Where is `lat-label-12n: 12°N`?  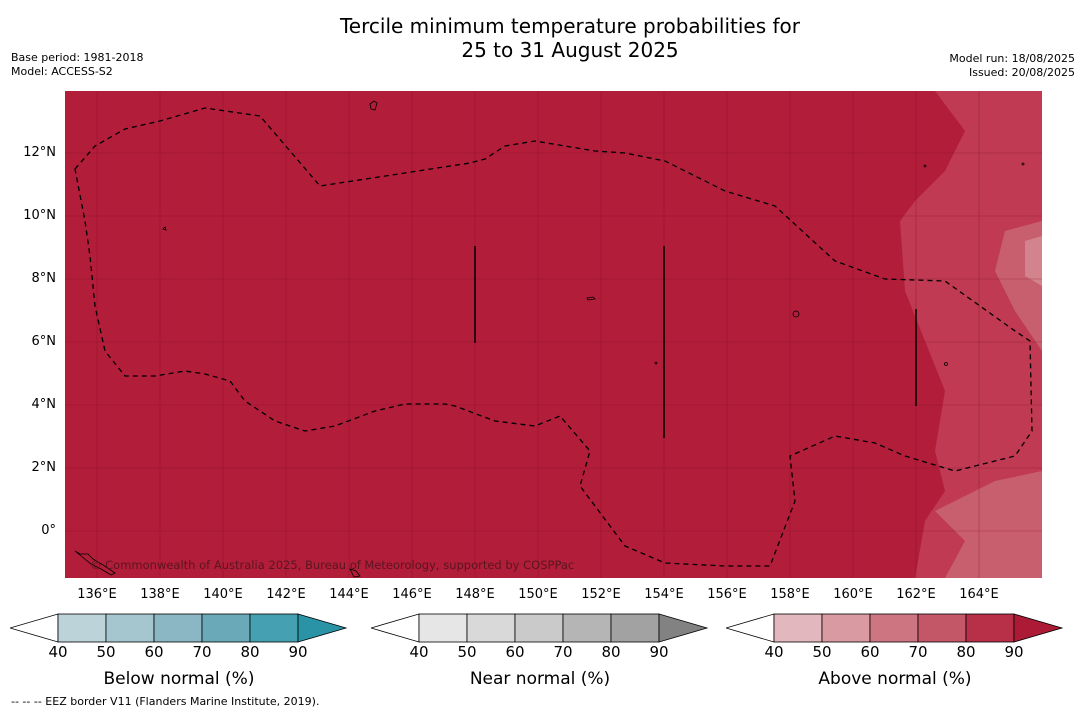 lat-label-12n: 12°N is located at coordinates (39, 152).